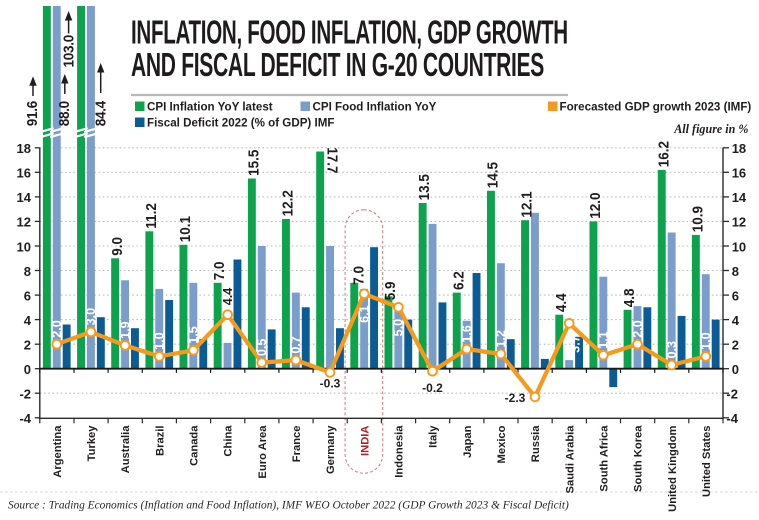  Describe the element at coordinates (425, 187) in the screenshot. I see `svg-text: 13.5` at that location.